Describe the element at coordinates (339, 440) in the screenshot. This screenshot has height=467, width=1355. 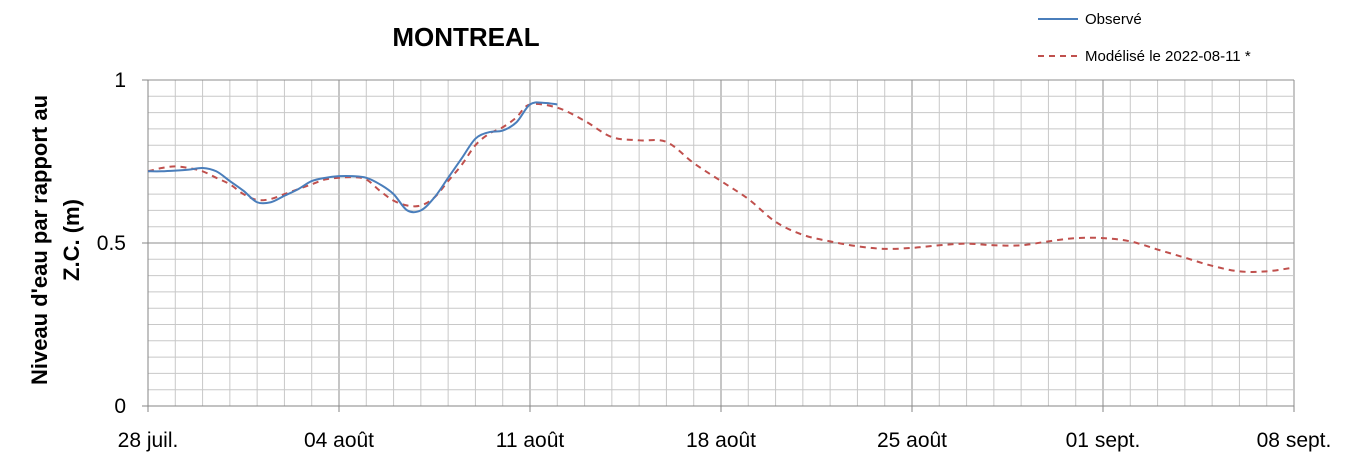
I see `x-tick-label: 04 août` at that location.